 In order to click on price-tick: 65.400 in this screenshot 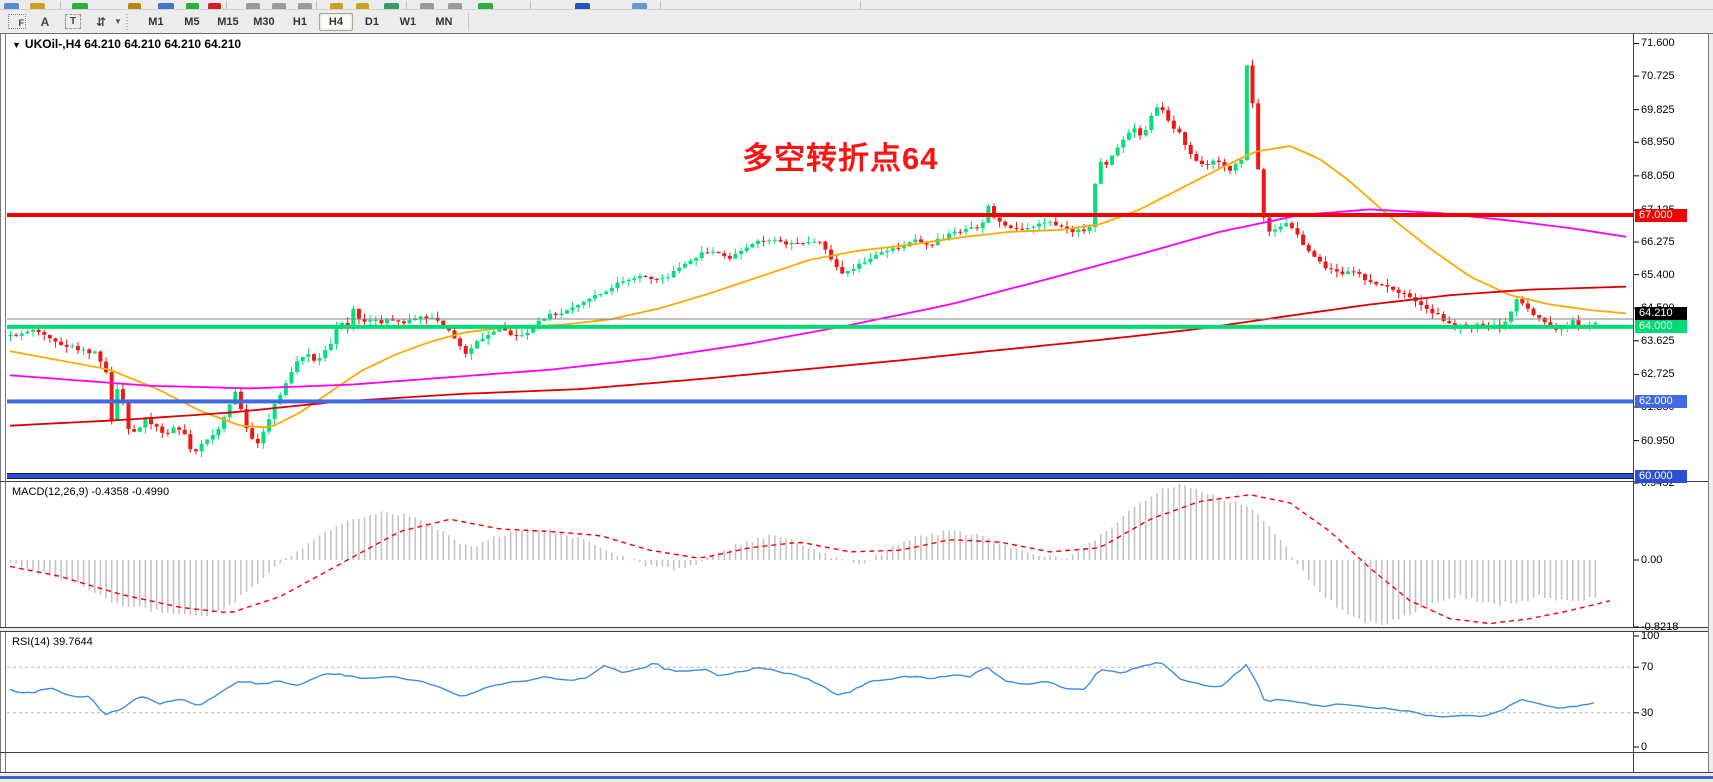, I will do `click(1658, 274)`.